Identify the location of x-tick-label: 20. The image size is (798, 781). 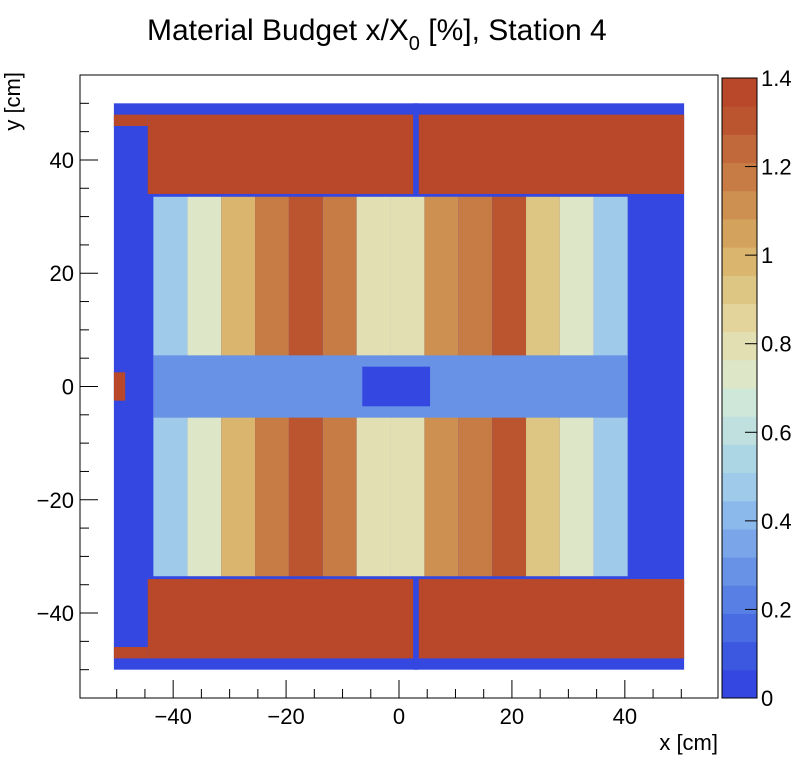
(512, 716).